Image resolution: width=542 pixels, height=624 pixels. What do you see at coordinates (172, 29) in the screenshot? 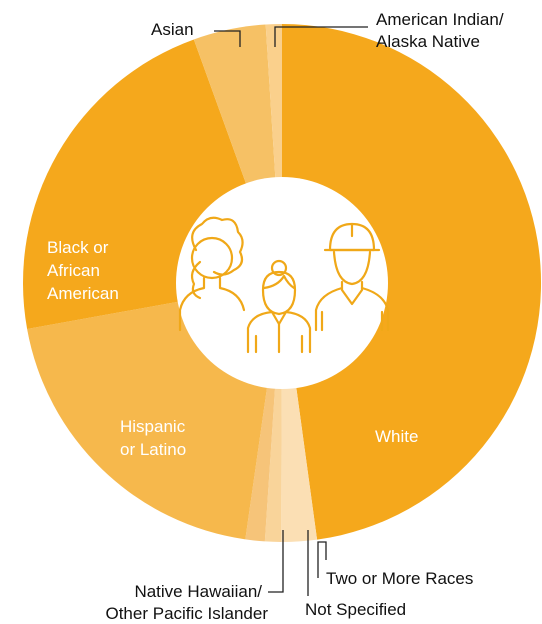
I see `label-asian: Asian` at bounding box center [172, 29].